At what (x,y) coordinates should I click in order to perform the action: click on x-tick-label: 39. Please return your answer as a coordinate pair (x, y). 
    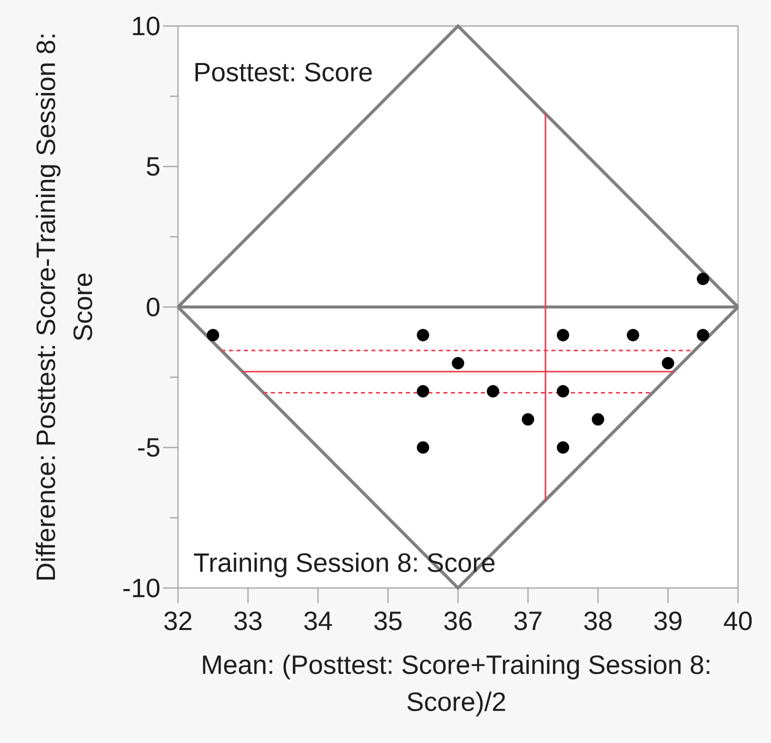
    Looking at the image, I should click on (668, 621).